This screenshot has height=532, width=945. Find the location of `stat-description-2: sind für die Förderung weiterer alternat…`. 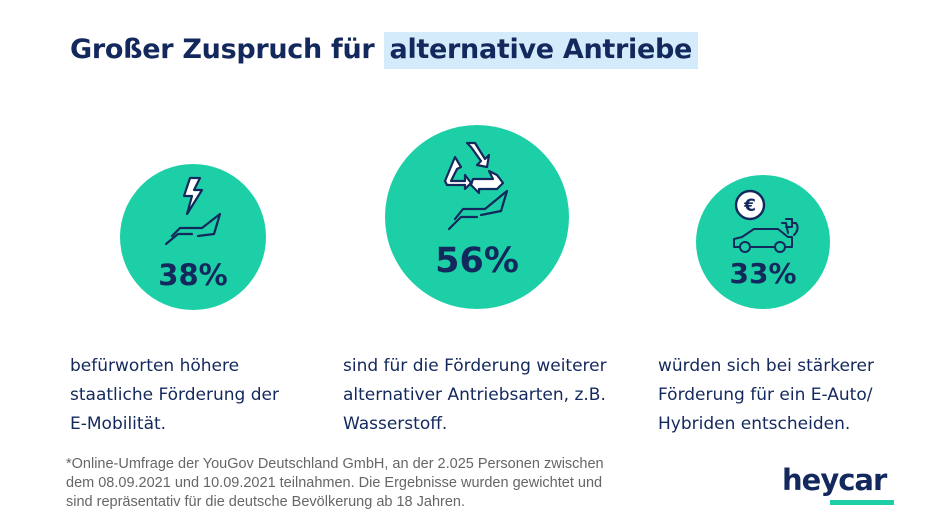

stat-description-2: sind für die Förderung weiterer alternat… is located at coordinates (475, 395).